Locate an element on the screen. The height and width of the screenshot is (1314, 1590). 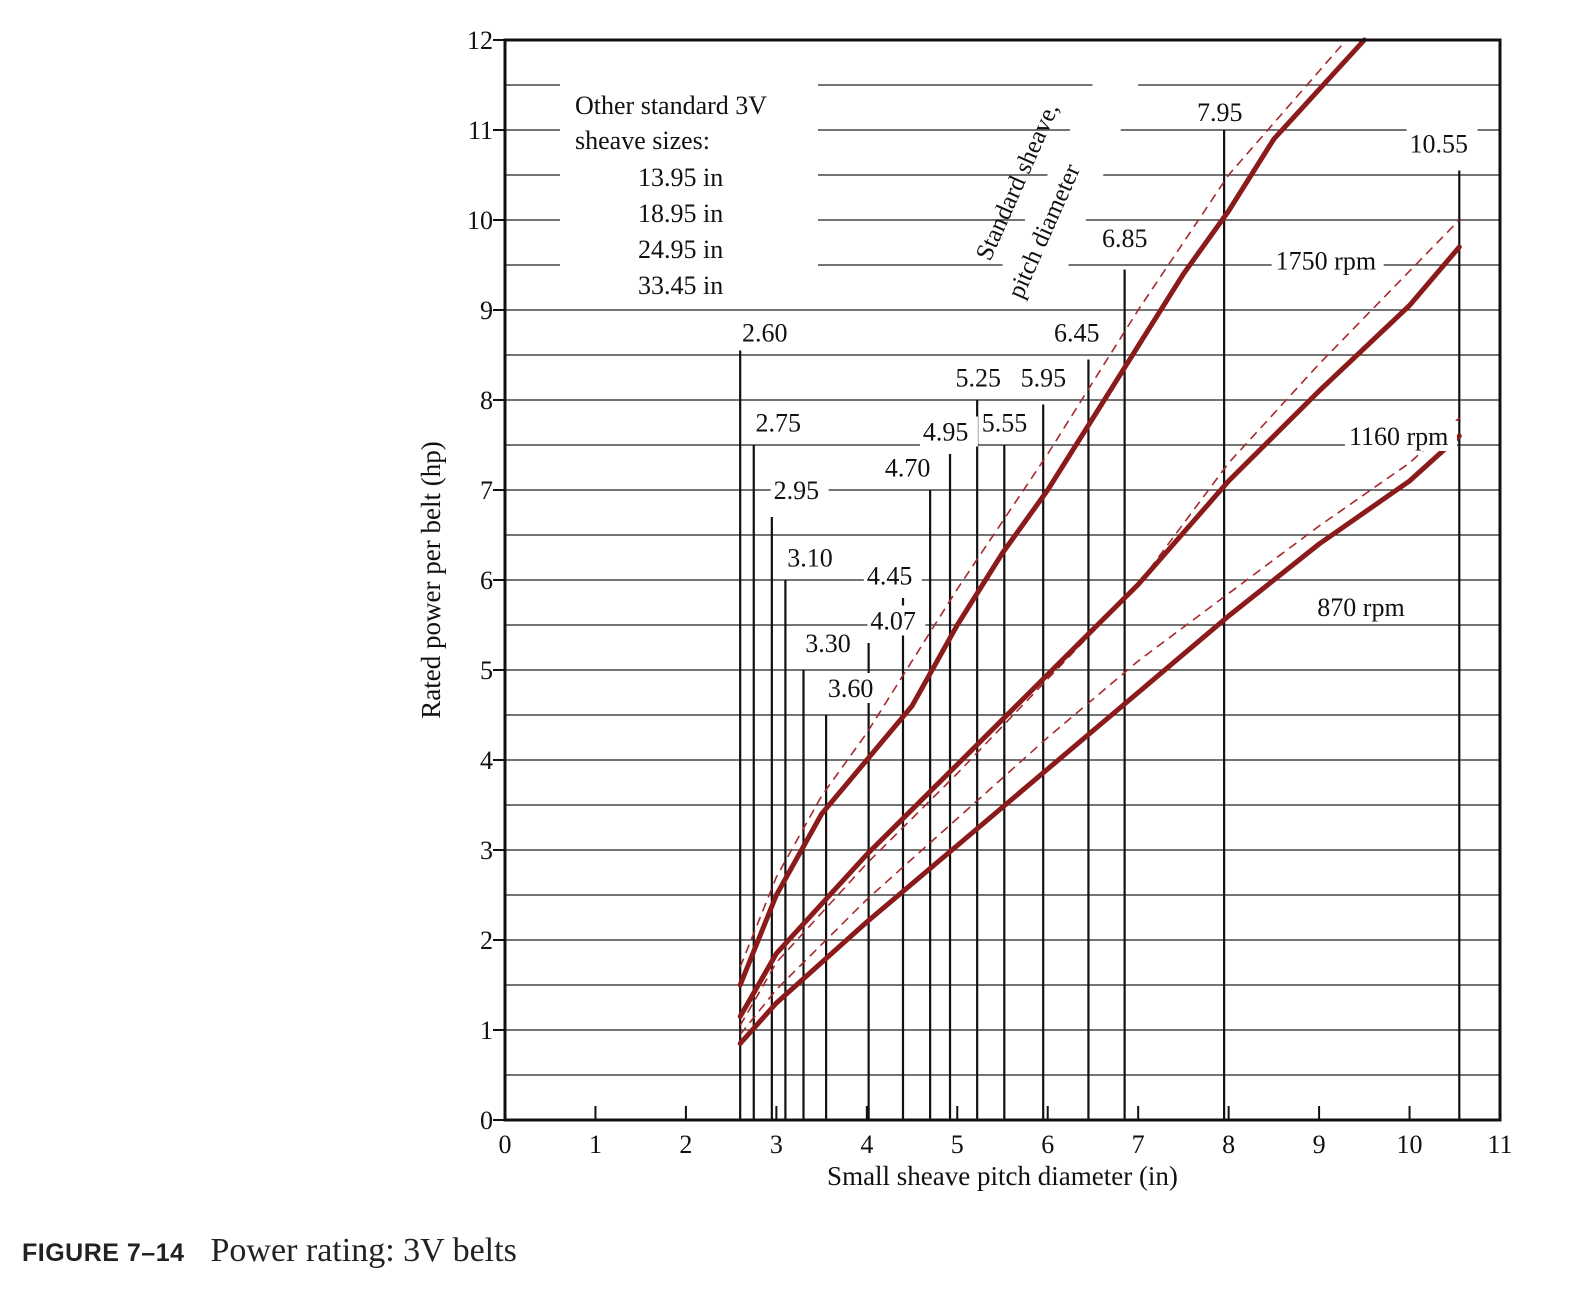
figure-caption: FIGURE 7–14 Power rating: 3V belts is located at coordinates (269, 1251).